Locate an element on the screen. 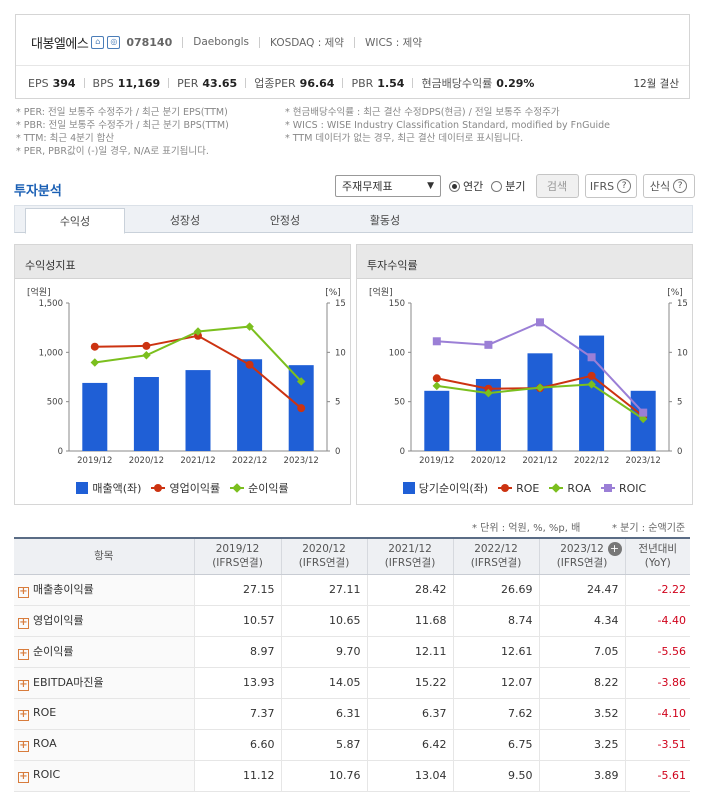 This screenshot has width=704, height=796. help-icon: ? is located at coordinates (624, 186).